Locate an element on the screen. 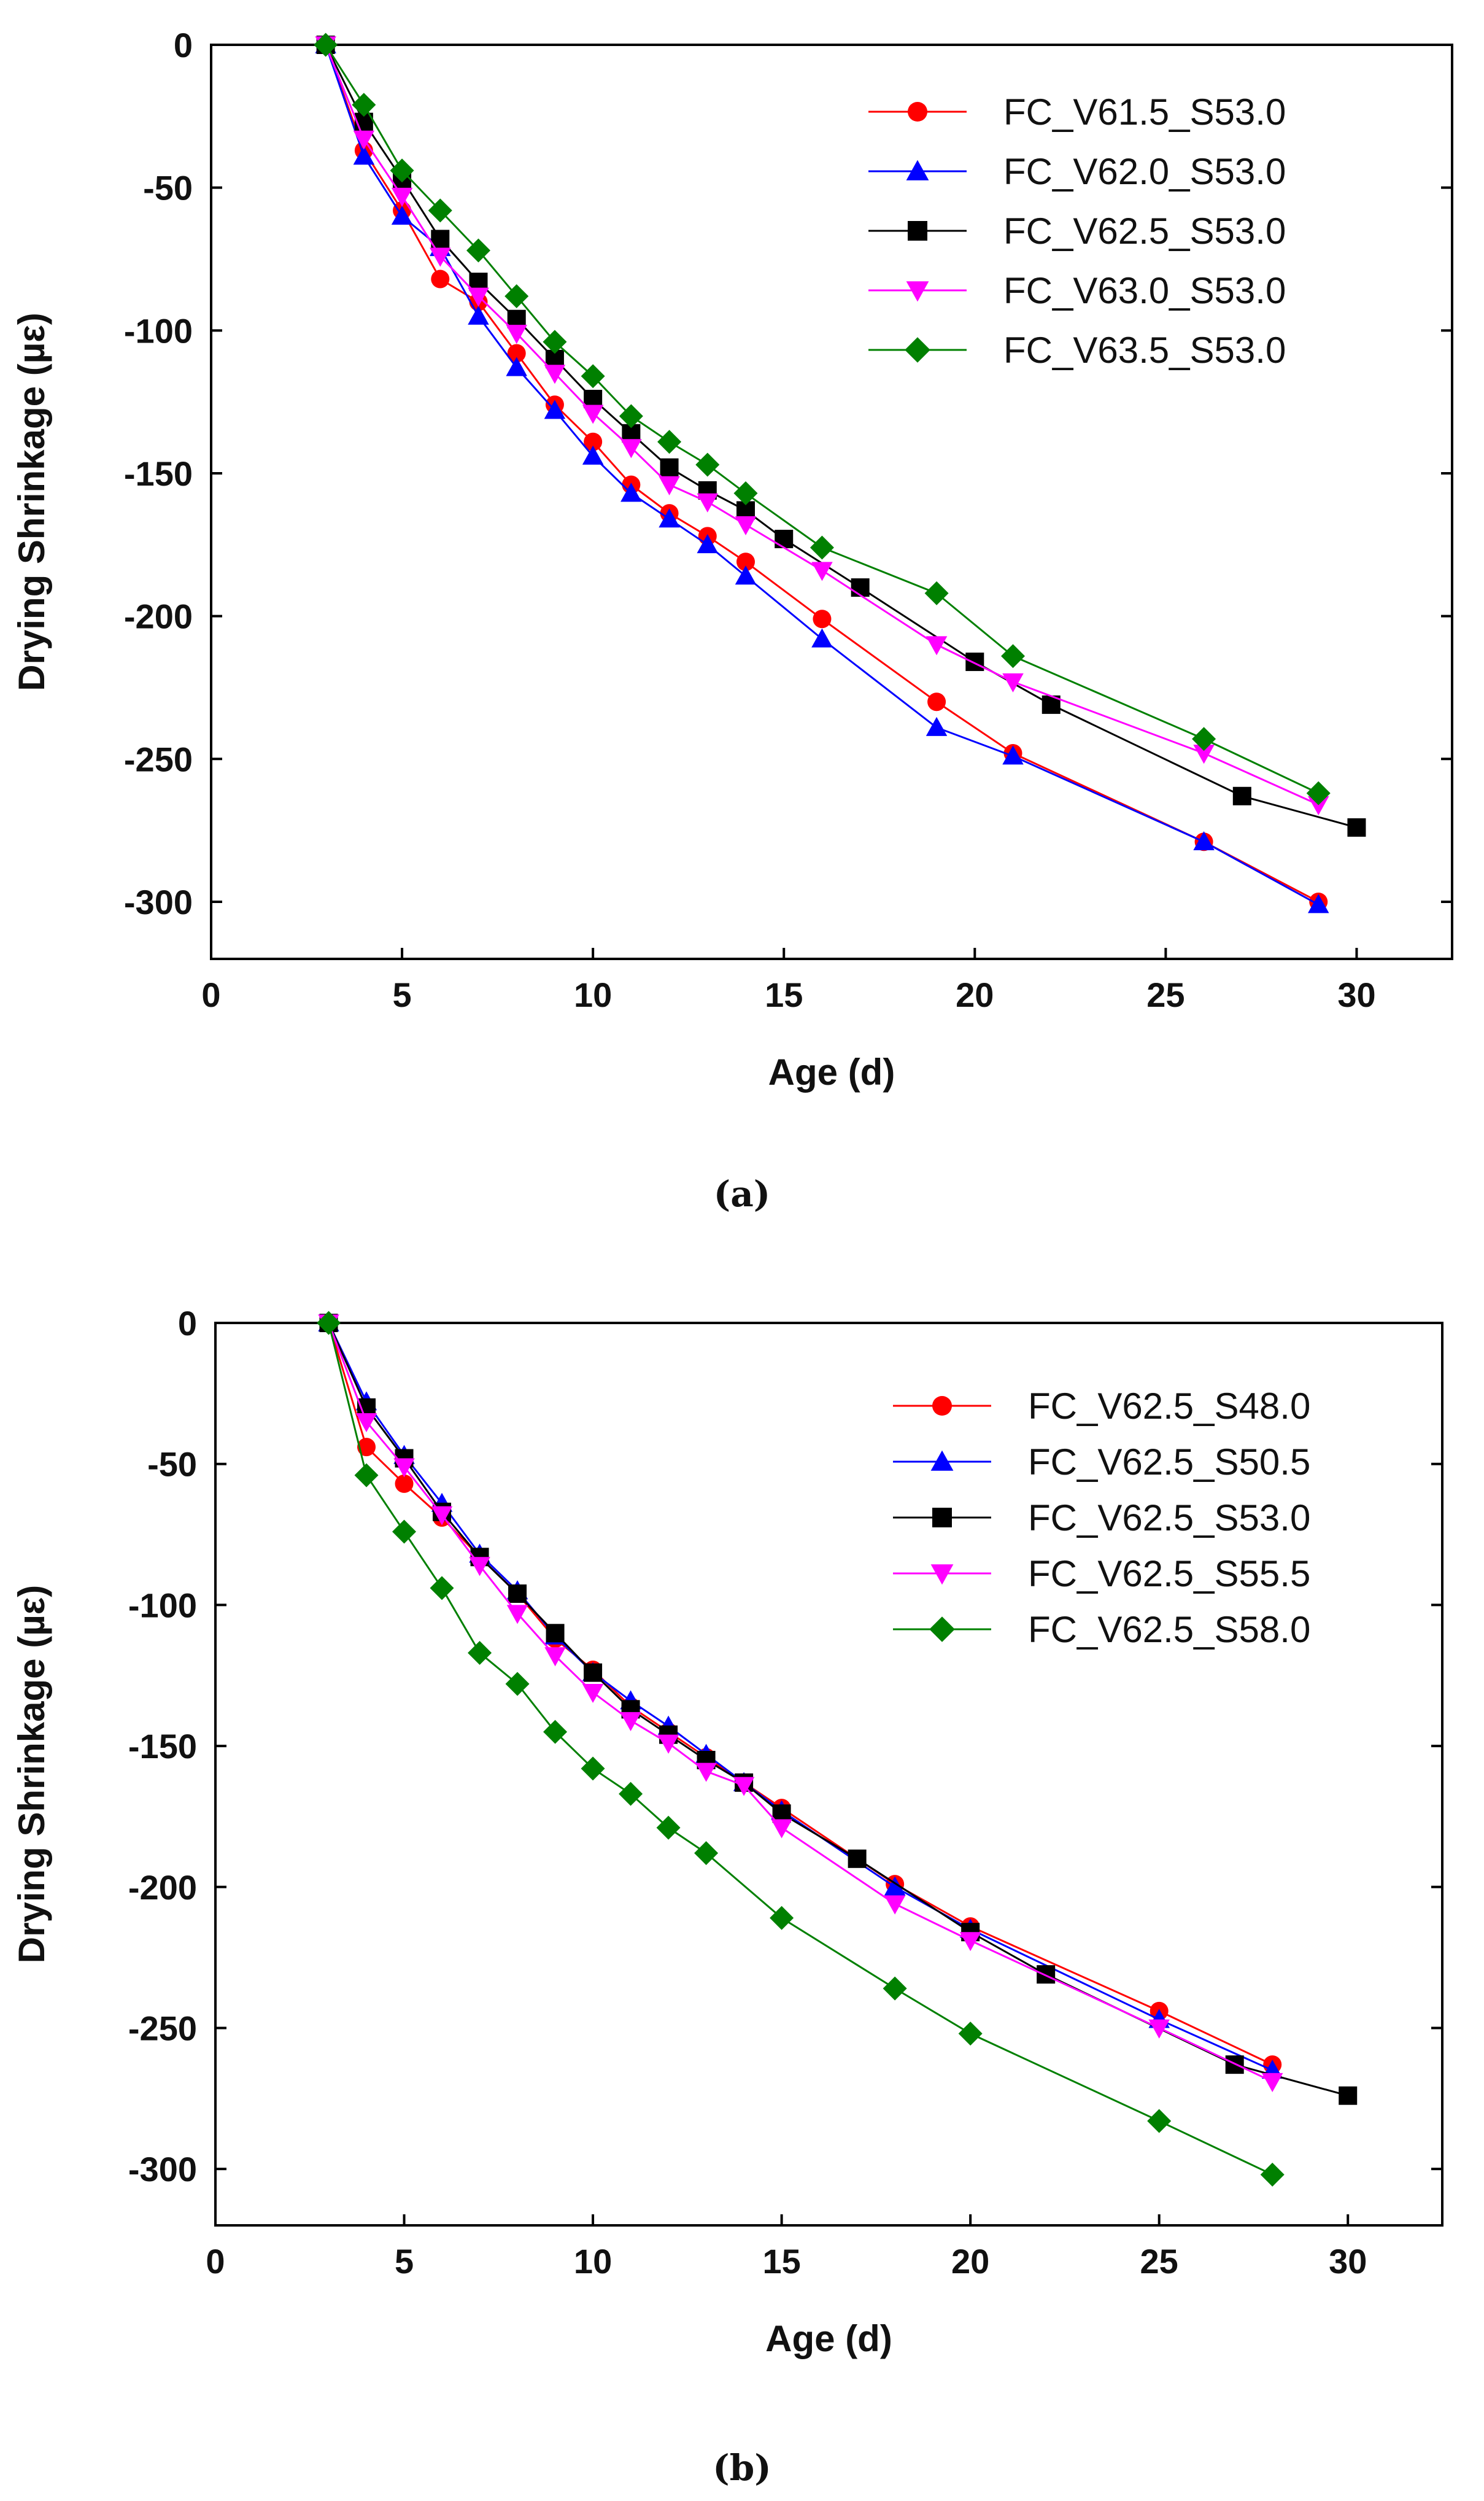  legend-label: FC_V63.0_S53.0 is located at coordinates (1144, 290).